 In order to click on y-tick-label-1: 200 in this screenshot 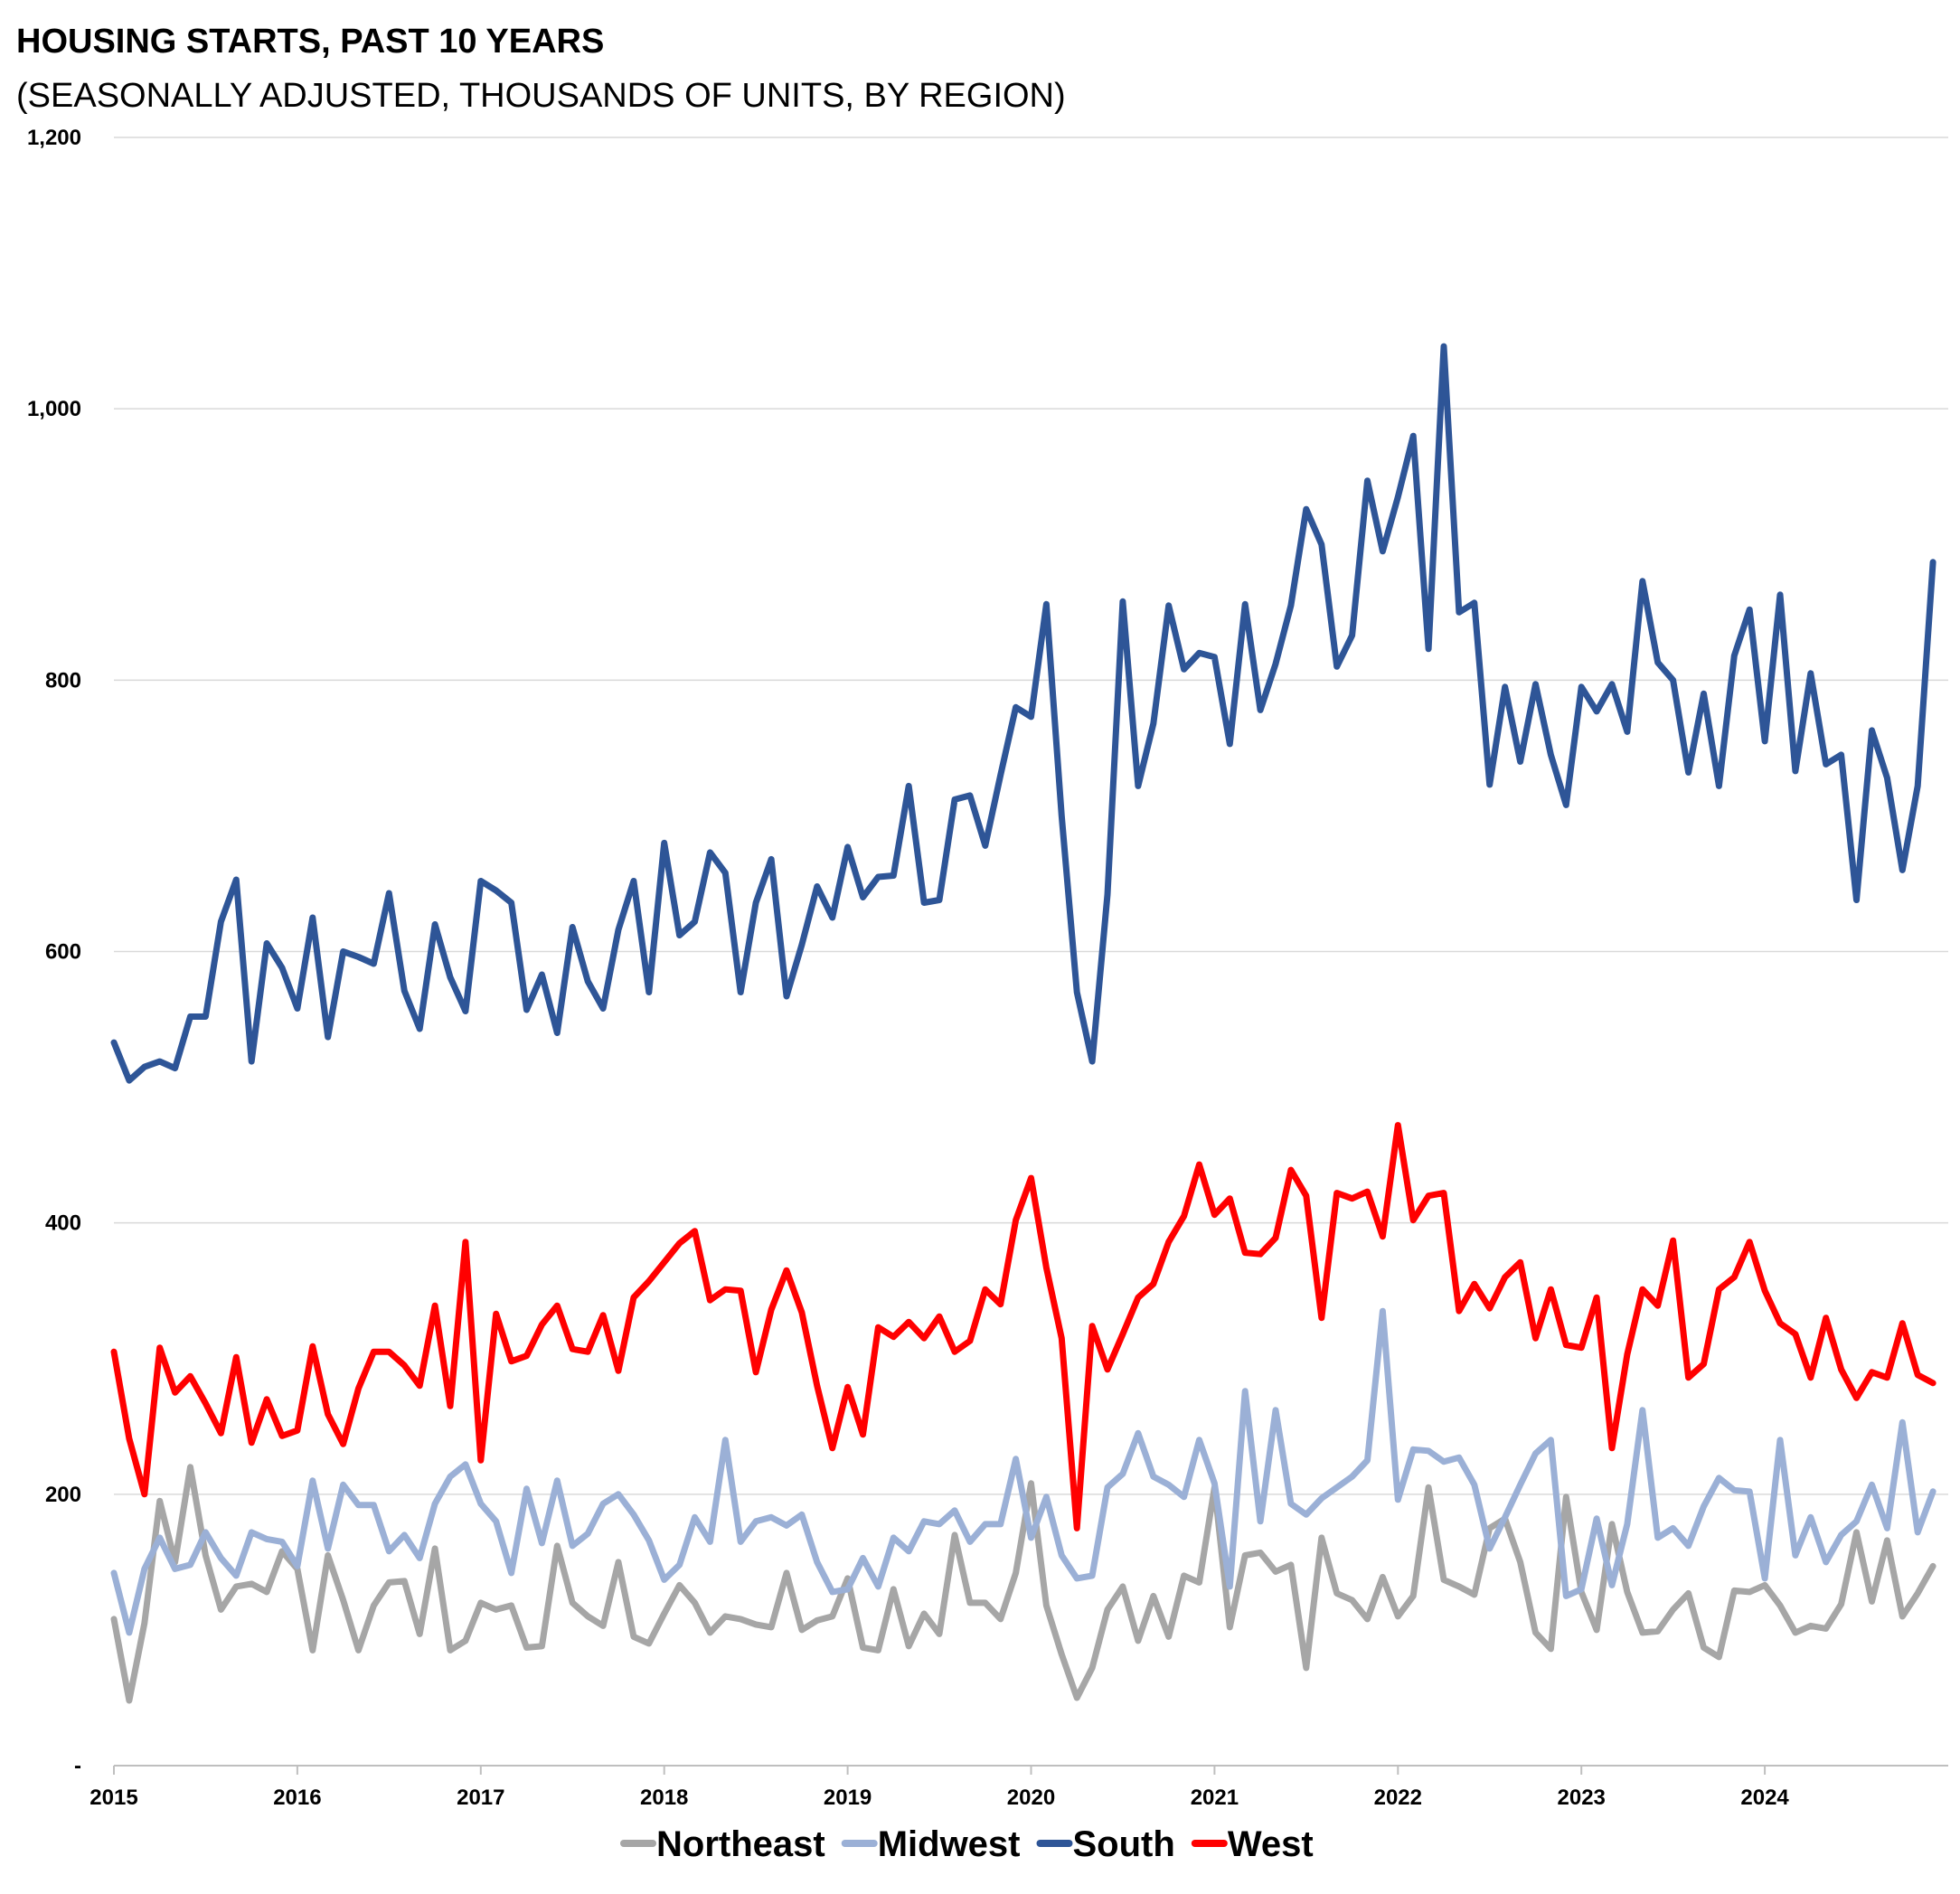, I will do `click(63, 1495)`.